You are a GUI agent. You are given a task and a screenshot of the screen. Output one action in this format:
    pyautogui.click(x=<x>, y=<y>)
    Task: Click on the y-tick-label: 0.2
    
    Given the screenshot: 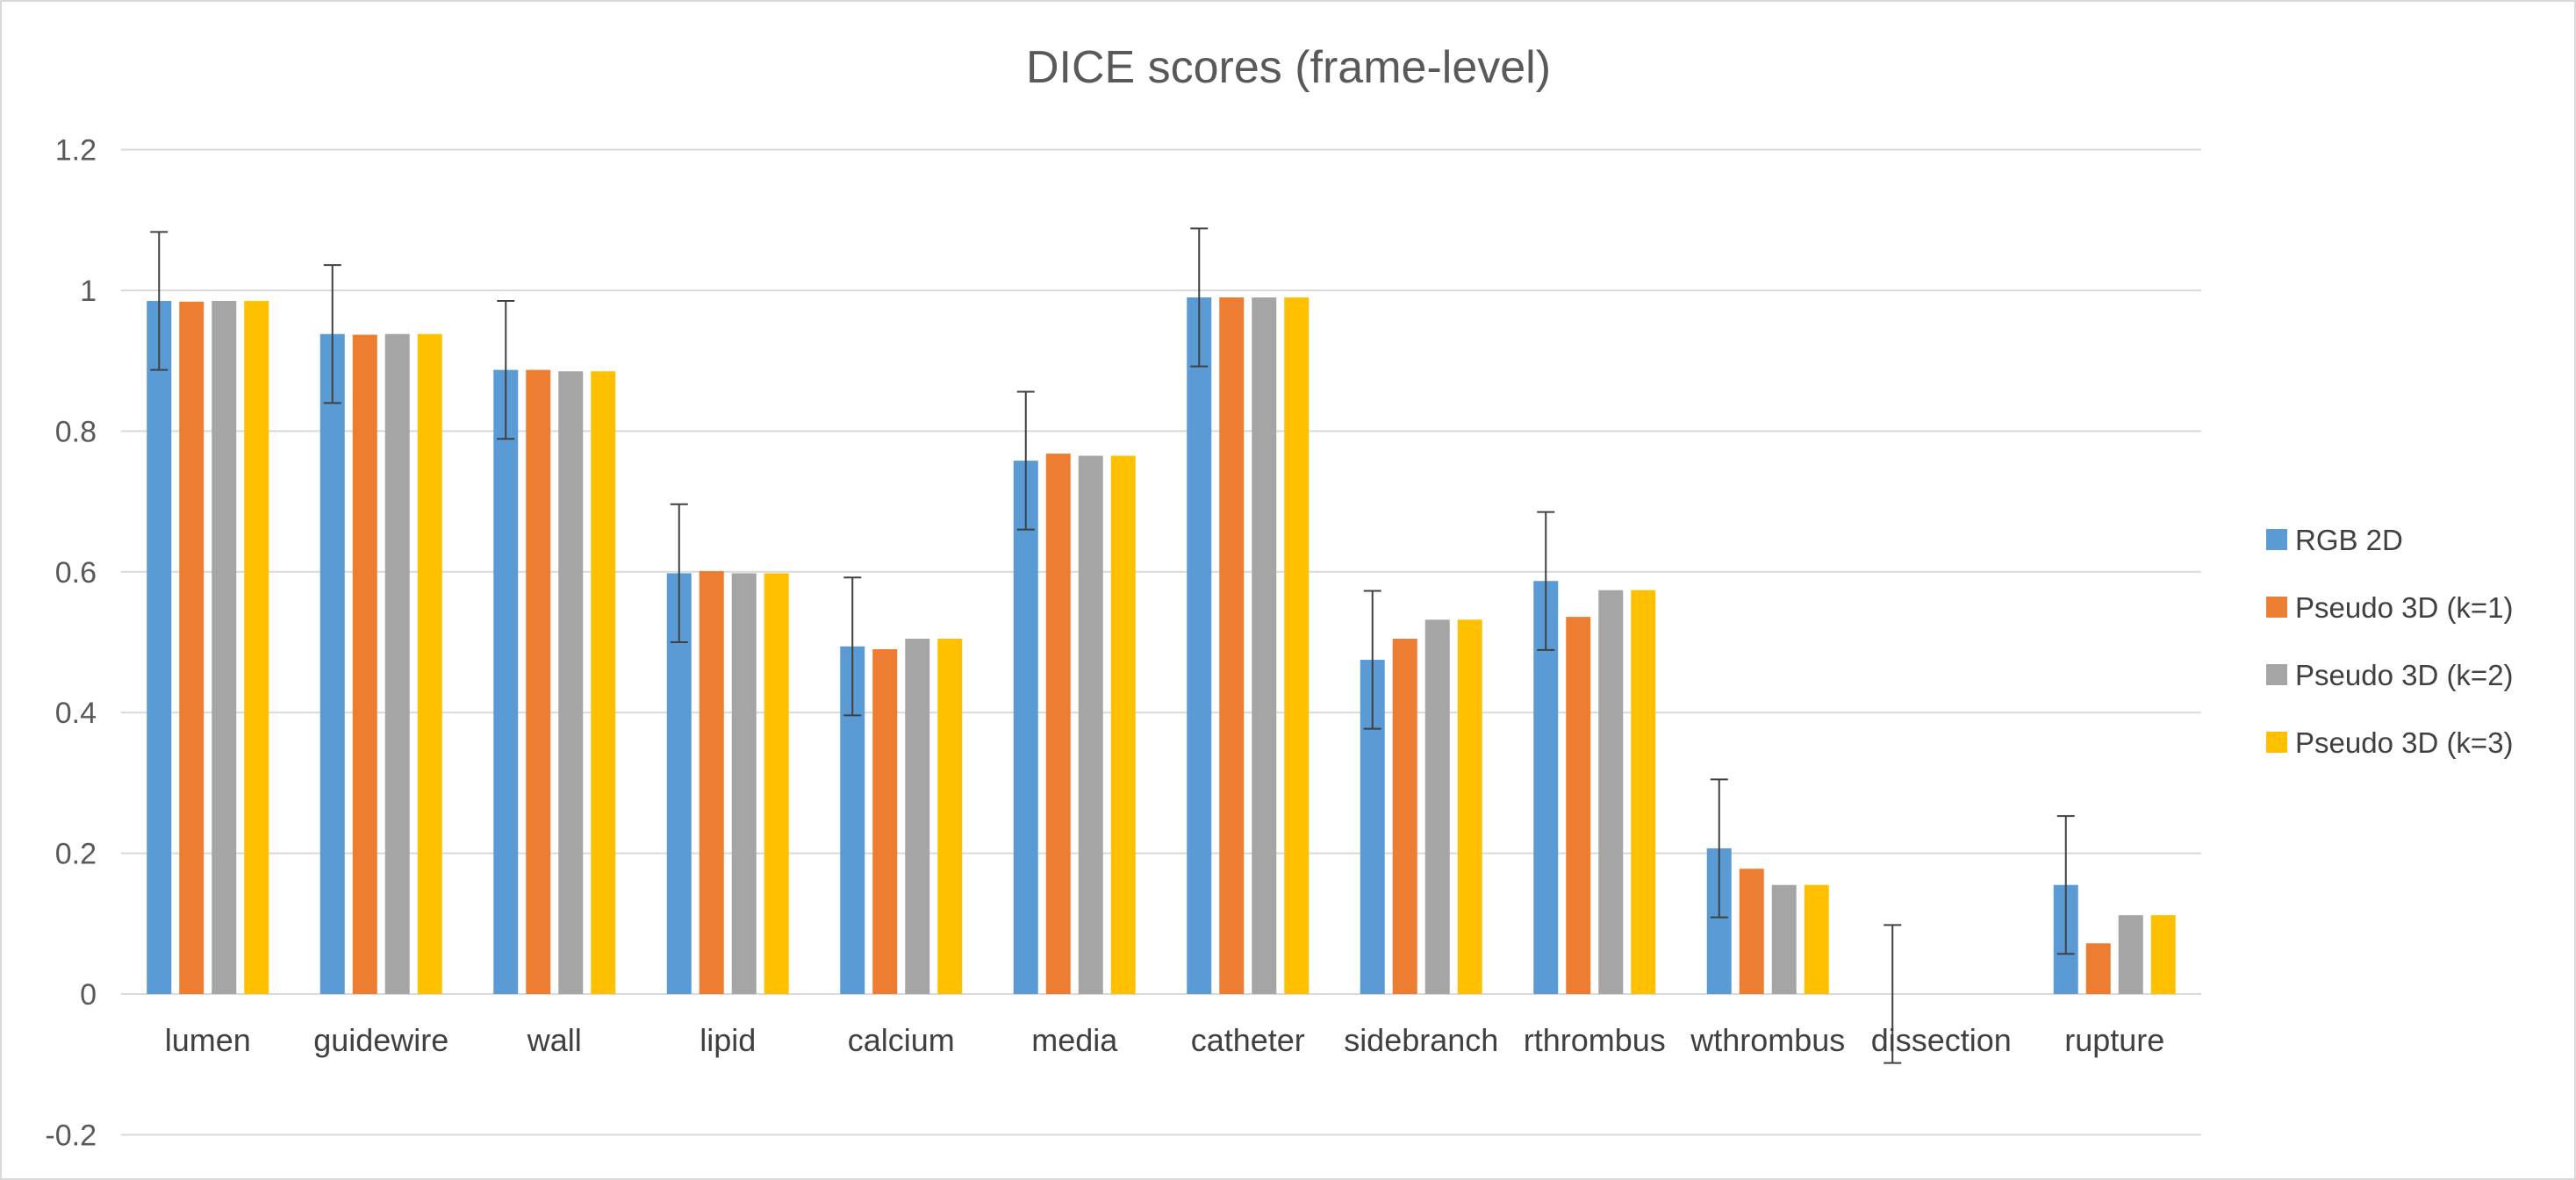 What is the action you would take?
    pyautogui.click(x=76, y=855)
    